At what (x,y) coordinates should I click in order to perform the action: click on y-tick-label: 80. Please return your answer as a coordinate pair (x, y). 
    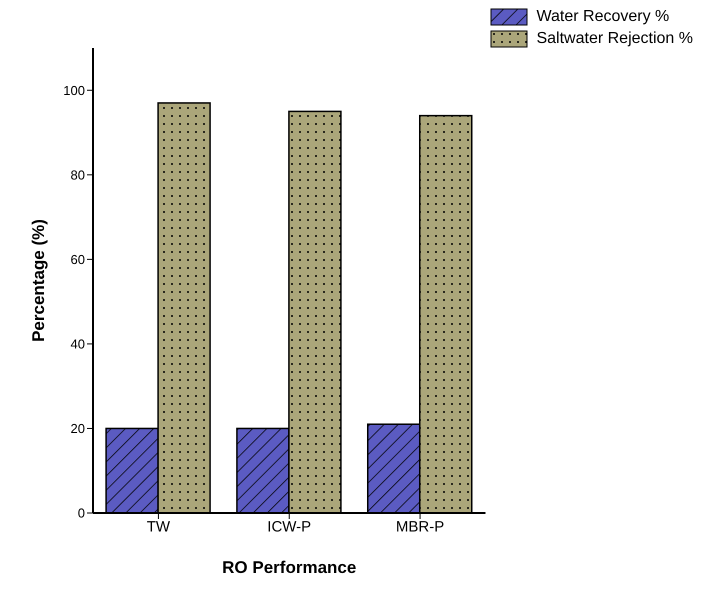
    Looking at the image, I should click on (77, 174).